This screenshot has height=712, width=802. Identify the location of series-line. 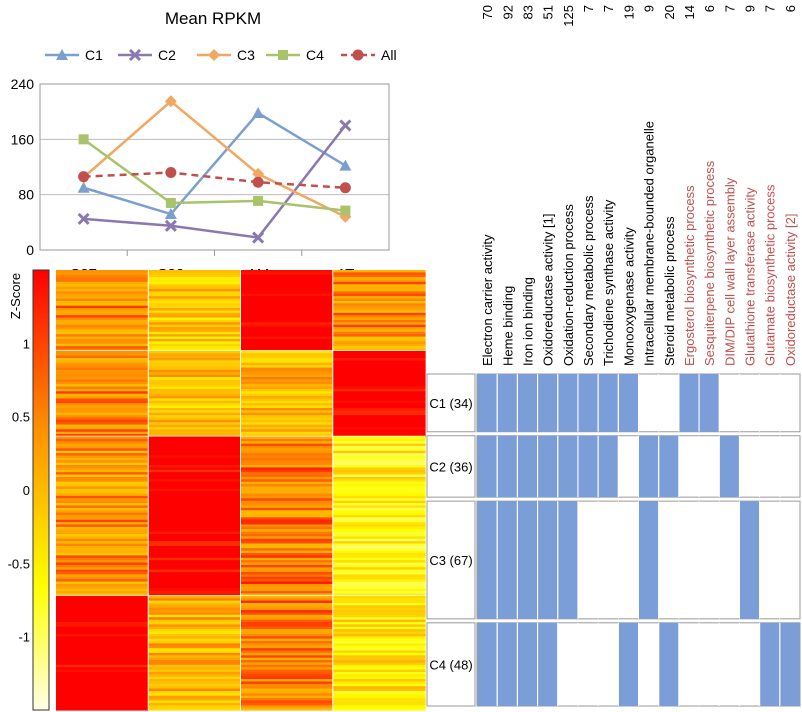
(215, 163).